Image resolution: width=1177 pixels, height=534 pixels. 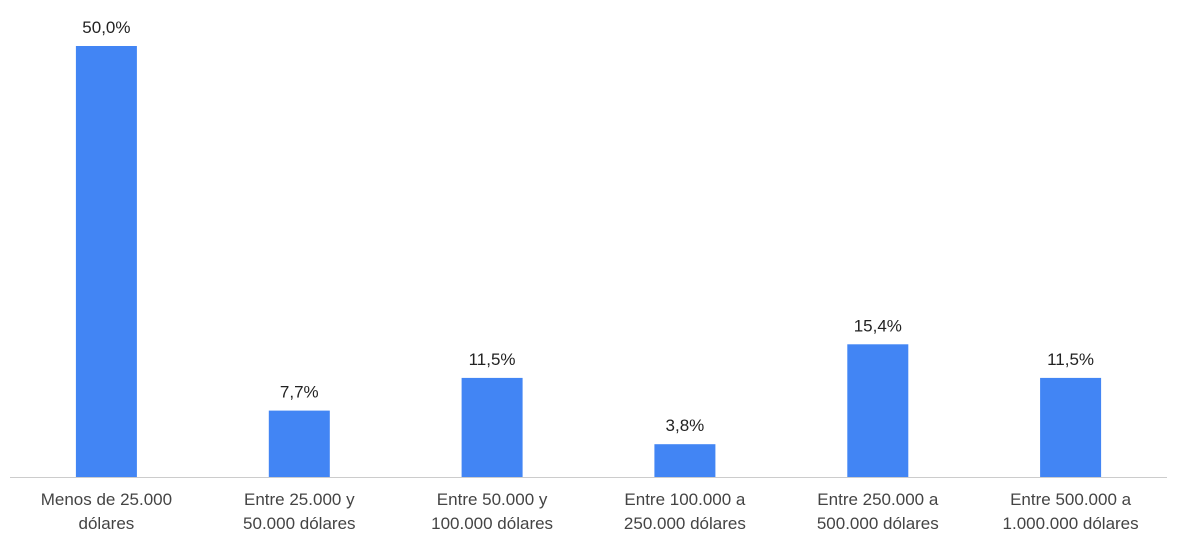 What do you see at coordinates (299, 392) in the screenshot?
I see `value-label-2: 7,7%` at bounding box center [299, 392].